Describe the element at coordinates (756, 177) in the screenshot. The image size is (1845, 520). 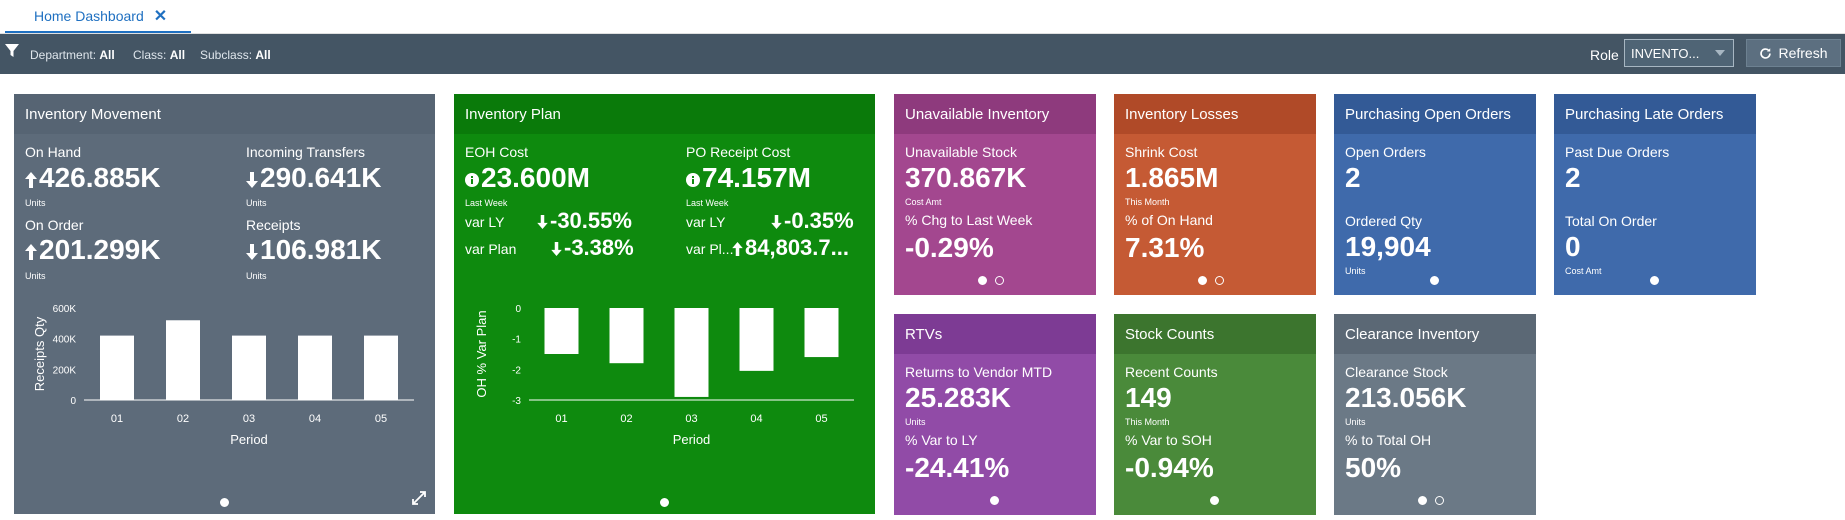
I see `metric-value-text: 74.157M` at that location.